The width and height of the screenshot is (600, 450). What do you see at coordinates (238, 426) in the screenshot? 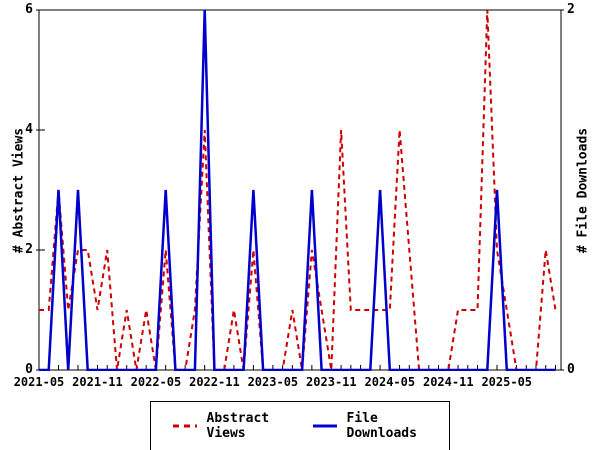
I see `legend-label-abstract-views: Abstract Views` at bounding box center [238, 426].